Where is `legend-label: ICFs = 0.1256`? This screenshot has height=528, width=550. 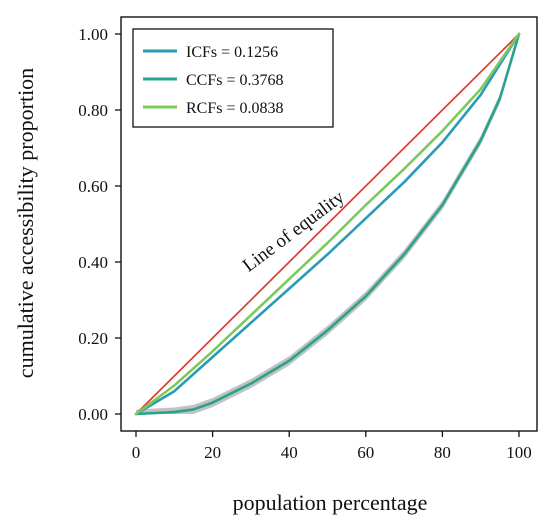
legend-label: ICFs = 0.1256 is located at coordinates (232, 52).